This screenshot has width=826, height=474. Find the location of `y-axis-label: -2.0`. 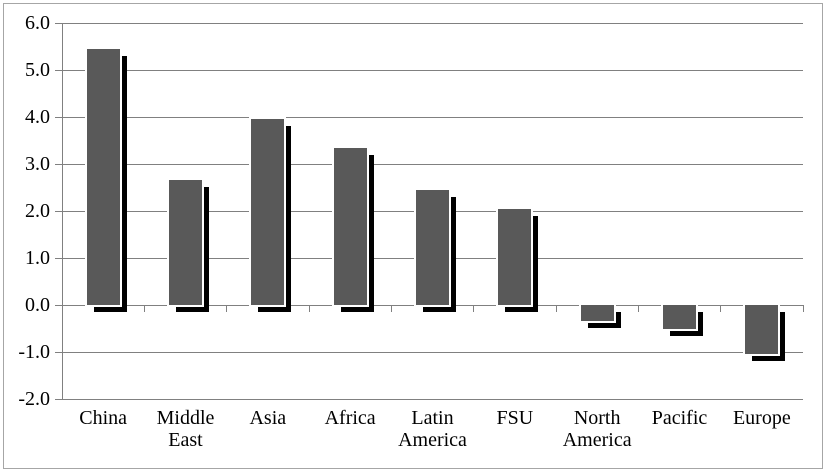

y-axis-label: -2.0 is located at coordinates (34, 399).